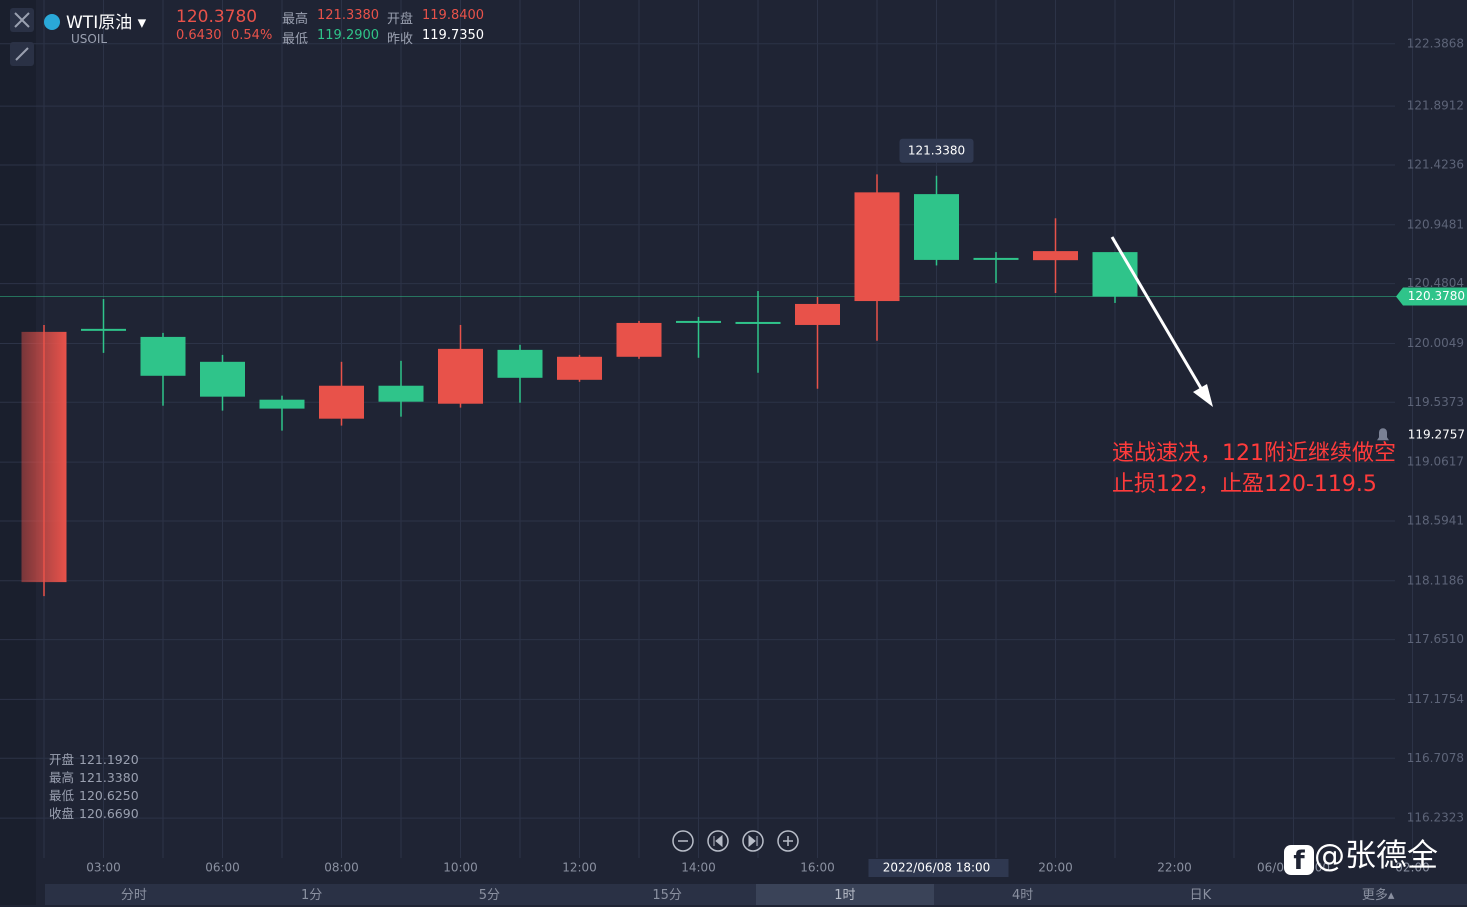 This screenshot has height=907, width=1467. Describe the element at coordinates (1435, 164) in the screenshot. I see `y-tick-label: 121.4236` at that location.